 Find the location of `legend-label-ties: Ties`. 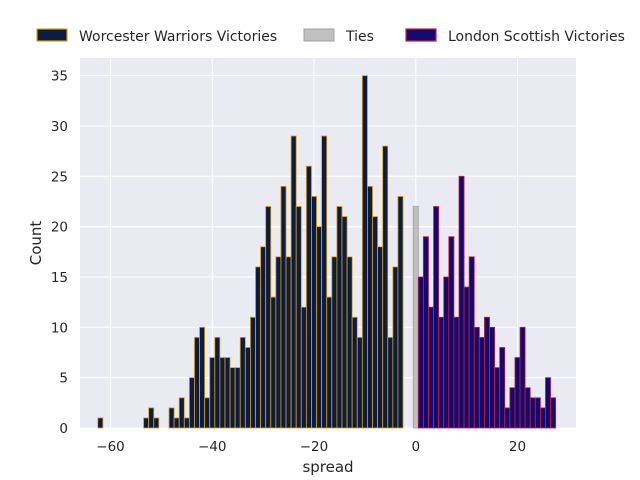

legend-label-ties: Ties is located at coordinates (359, 37).